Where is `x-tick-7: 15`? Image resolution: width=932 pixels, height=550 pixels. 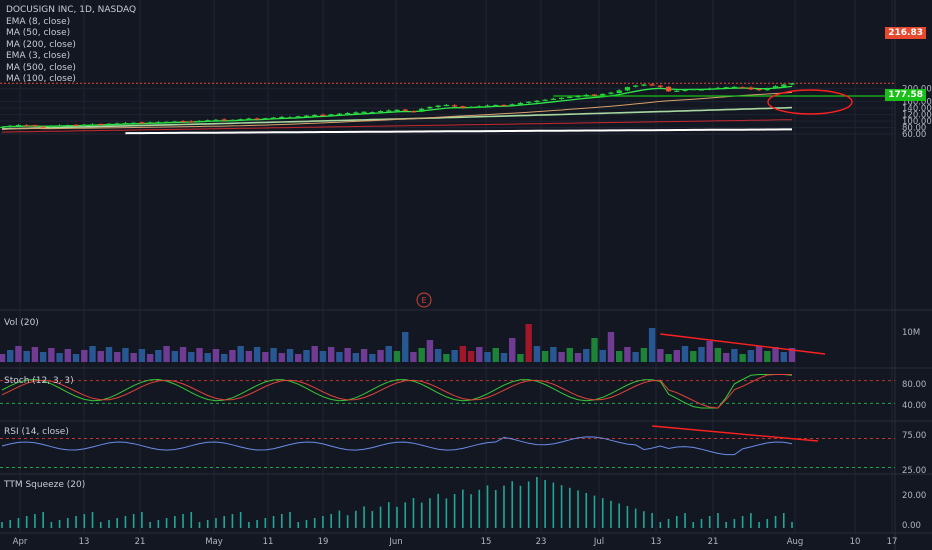
x-tick-7: 15 is located at coordinates (486, 542).